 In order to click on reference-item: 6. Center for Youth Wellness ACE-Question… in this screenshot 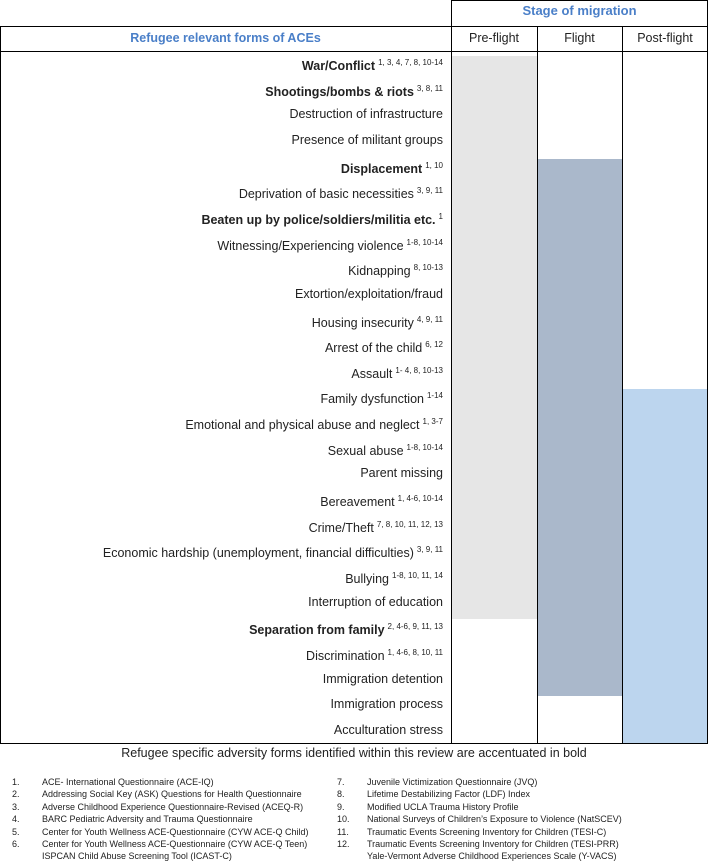, I will do `click(159, 844)`.